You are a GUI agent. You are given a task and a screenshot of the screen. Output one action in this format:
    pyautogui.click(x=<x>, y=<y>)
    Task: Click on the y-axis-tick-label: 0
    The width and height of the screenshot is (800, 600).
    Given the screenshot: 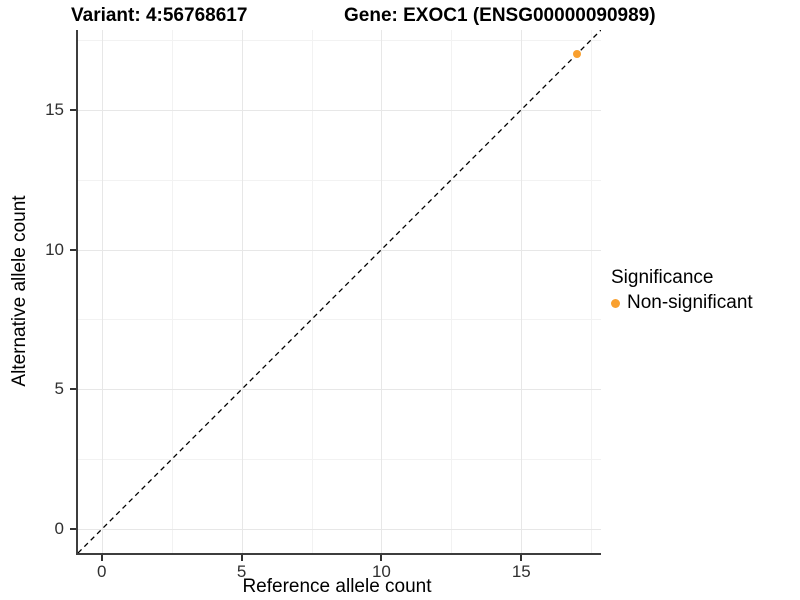 What is the action you would take?
    pyautogui.click(x=59, y=529)
    